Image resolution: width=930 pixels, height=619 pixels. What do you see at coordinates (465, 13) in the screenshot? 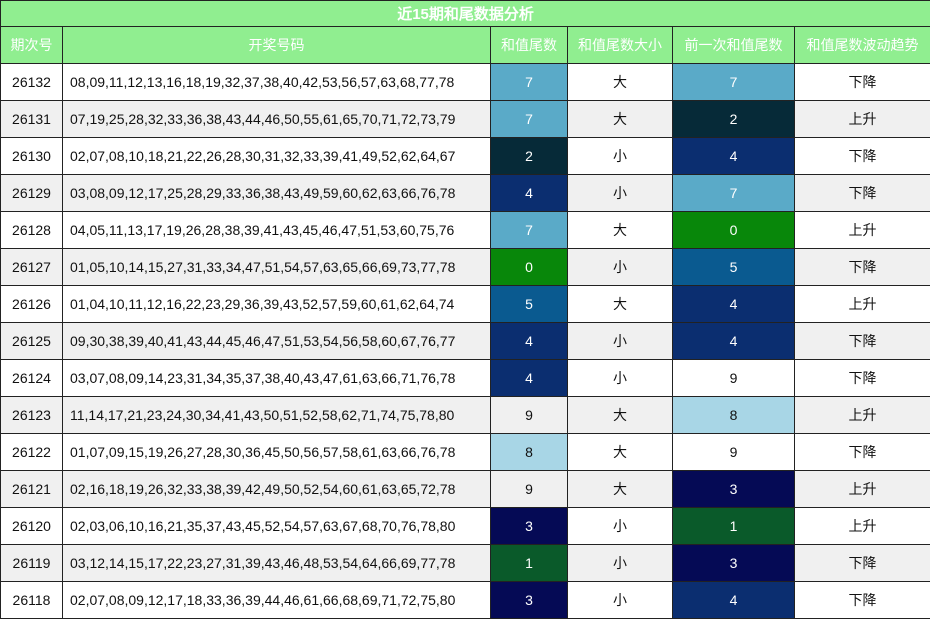
I see `table-title: 近15期和尾数据分析` at bounding box center [465, 13].